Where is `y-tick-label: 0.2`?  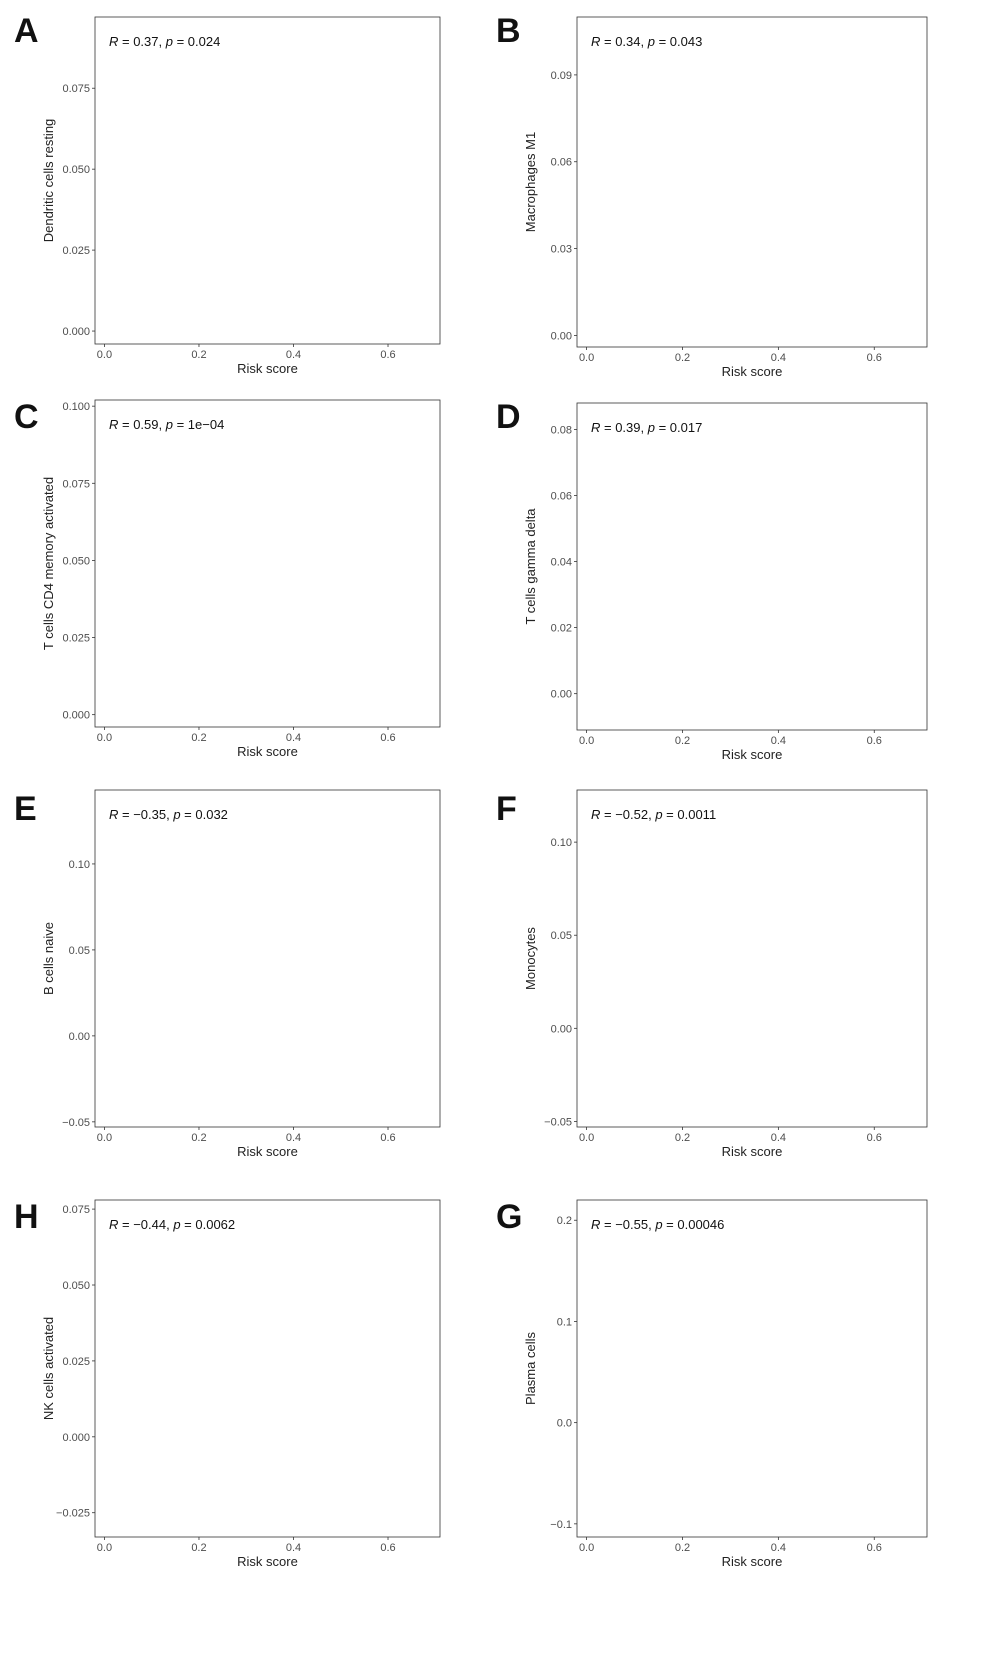
y-tick-label: 0.2 is located at coordinates (564, 1221).